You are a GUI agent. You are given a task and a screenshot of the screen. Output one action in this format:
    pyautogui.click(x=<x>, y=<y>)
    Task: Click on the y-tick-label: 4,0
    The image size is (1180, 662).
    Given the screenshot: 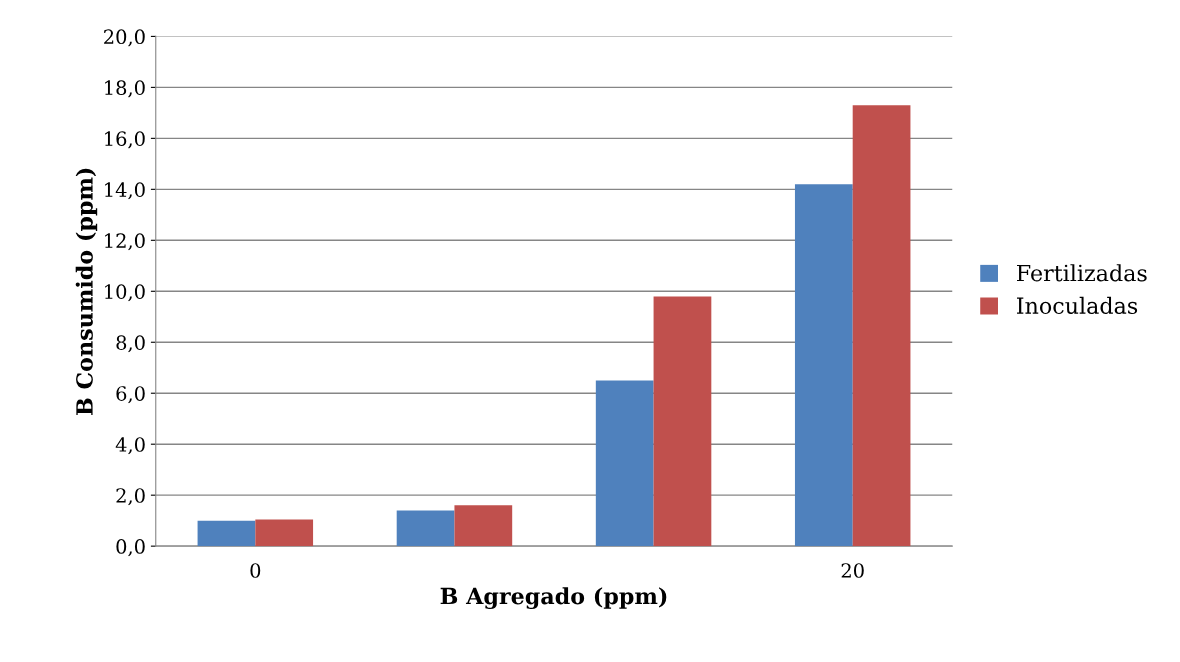 What is the action you would take?
    pyautogui.click(x=130, y=446)
    